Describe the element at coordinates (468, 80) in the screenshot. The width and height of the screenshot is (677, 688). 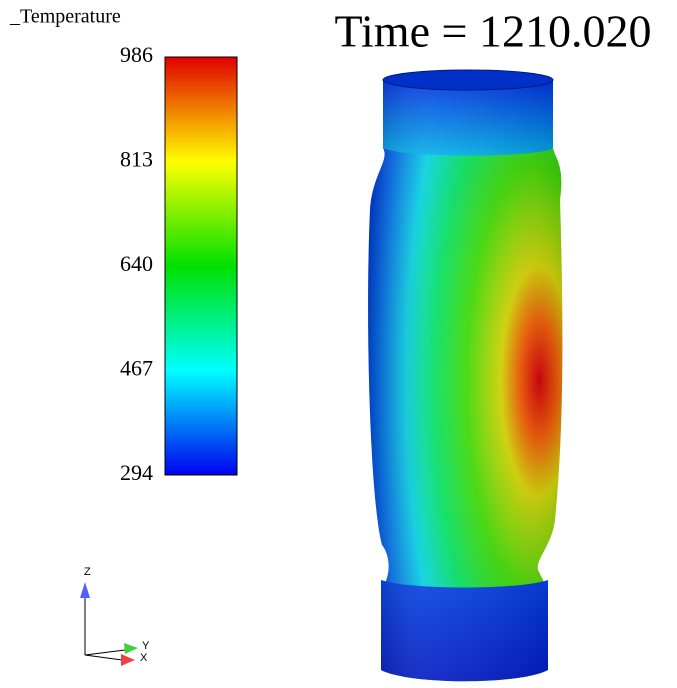
I see `top-rim` at that location.